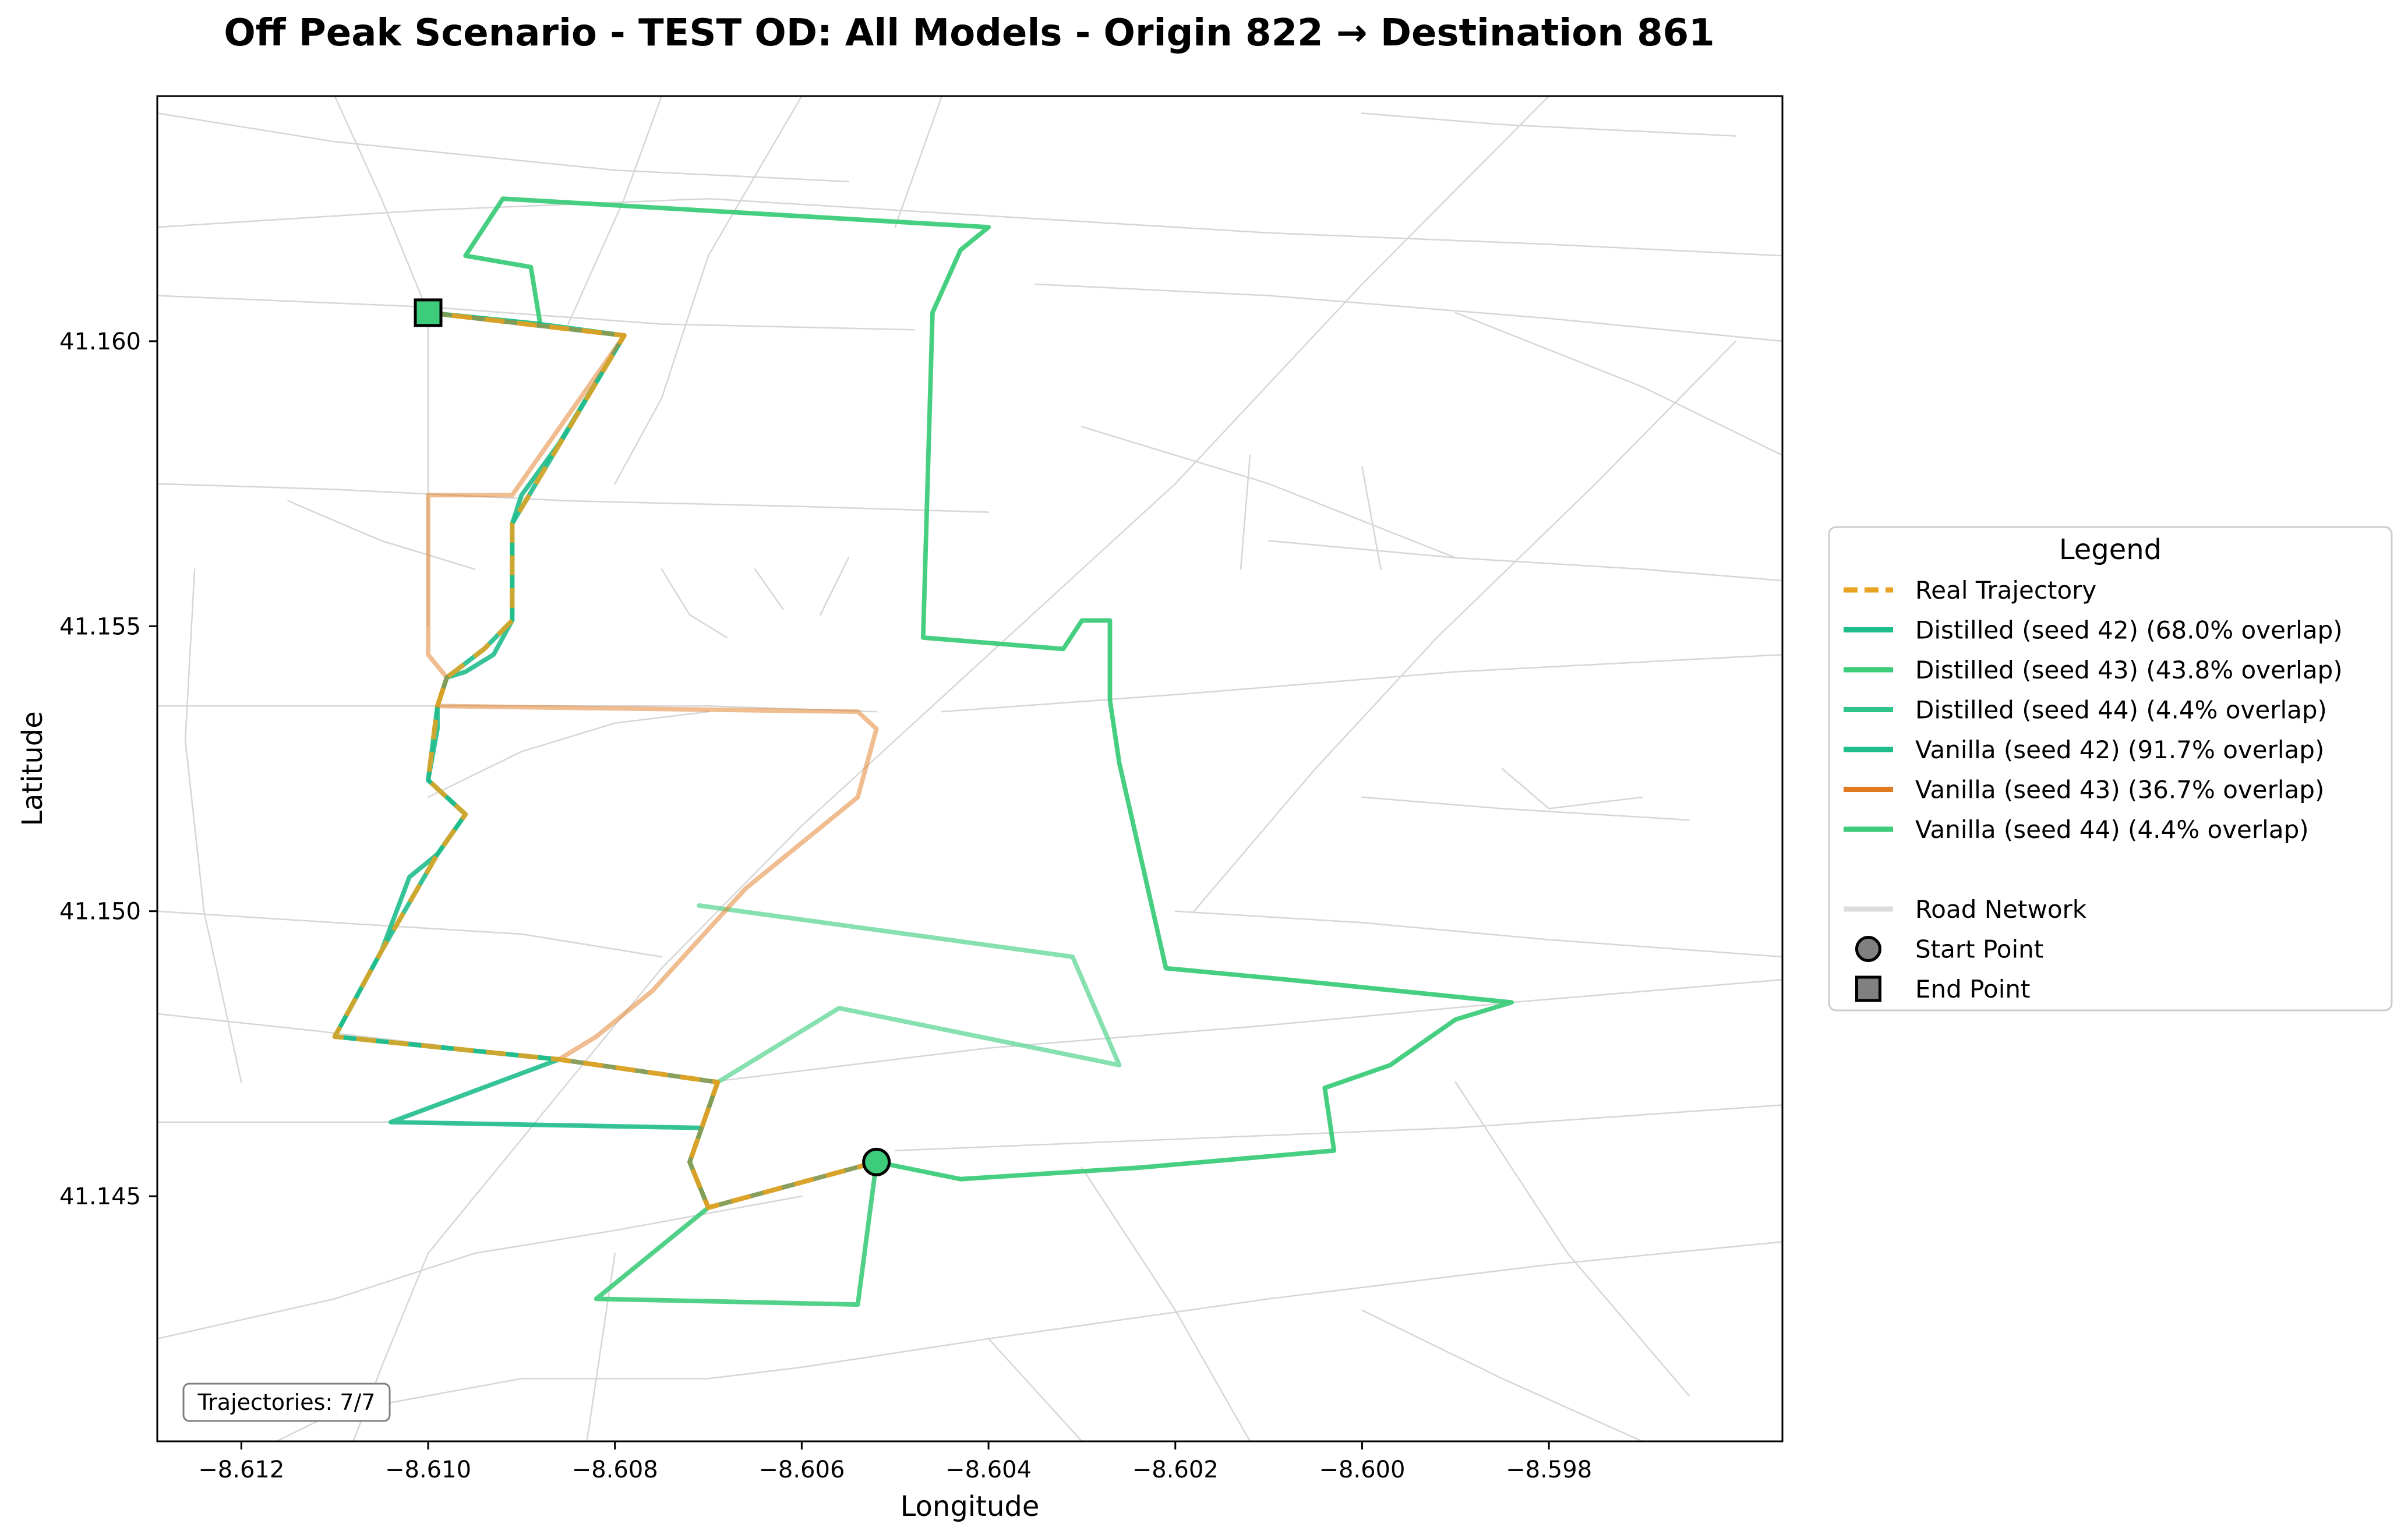 The width and height of the screenshot is (2408, 1538). What do you see at coordinates (615, 1469) in the screenshot?
I see `x-tick-label: −8.608` at bounding box center [615, 1469].